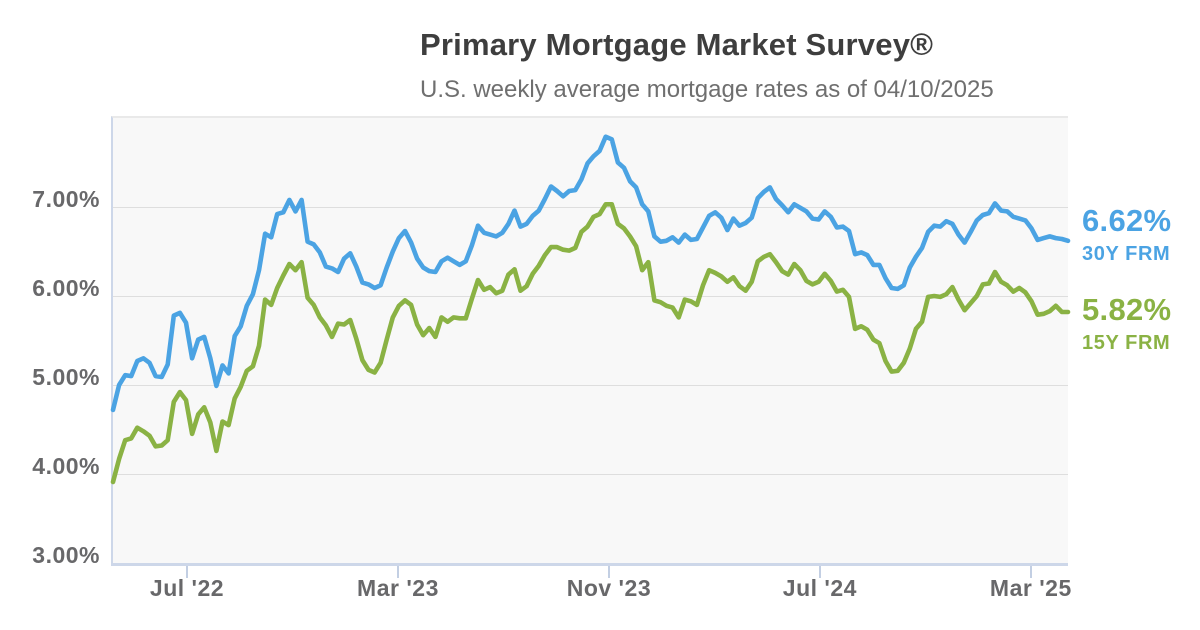  What do you see at coordinates (609, 588) in the screenshot?
I see `x-tick-label-2: Nov '23` at bounding box center [609, 588].